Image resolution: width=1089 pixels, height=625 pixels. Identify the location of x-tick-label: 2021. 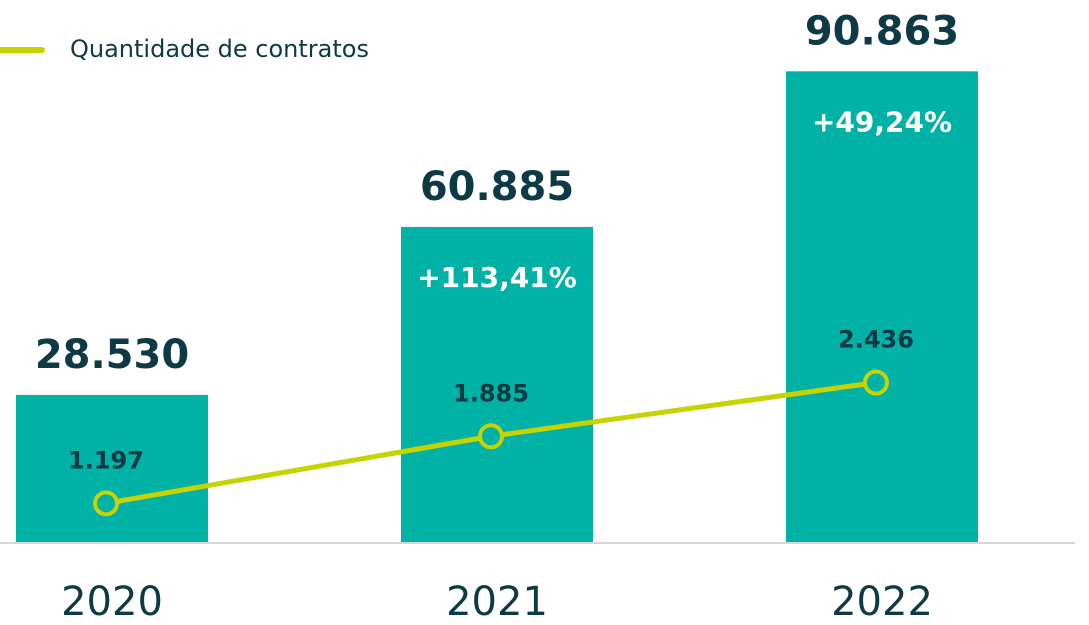
(497, 602).